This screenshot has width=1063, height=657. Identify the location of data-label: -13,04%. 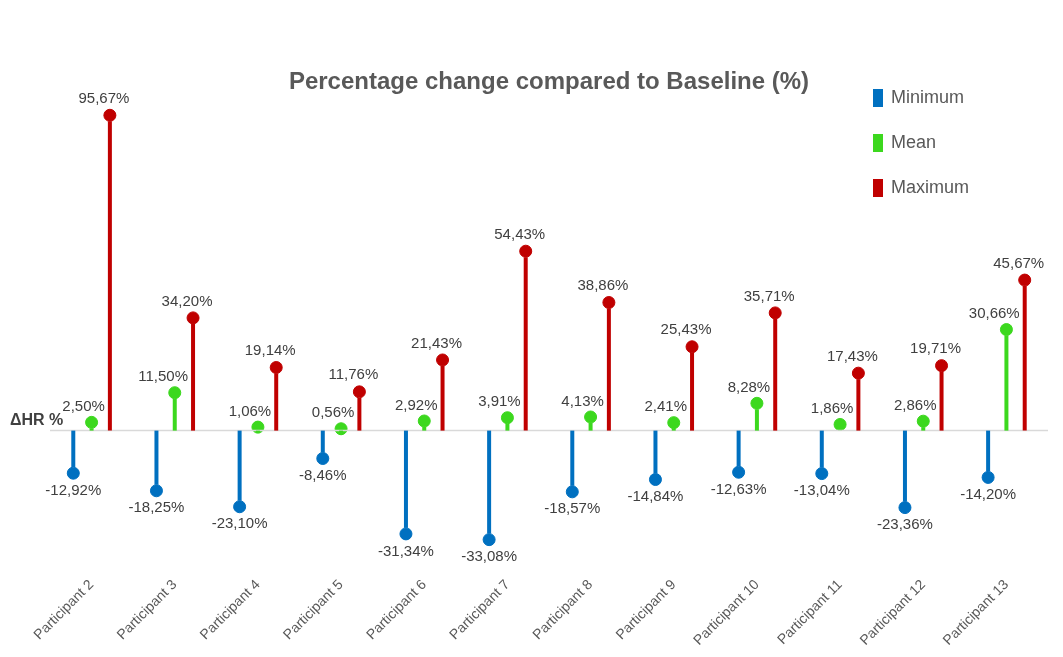
(821, 490).